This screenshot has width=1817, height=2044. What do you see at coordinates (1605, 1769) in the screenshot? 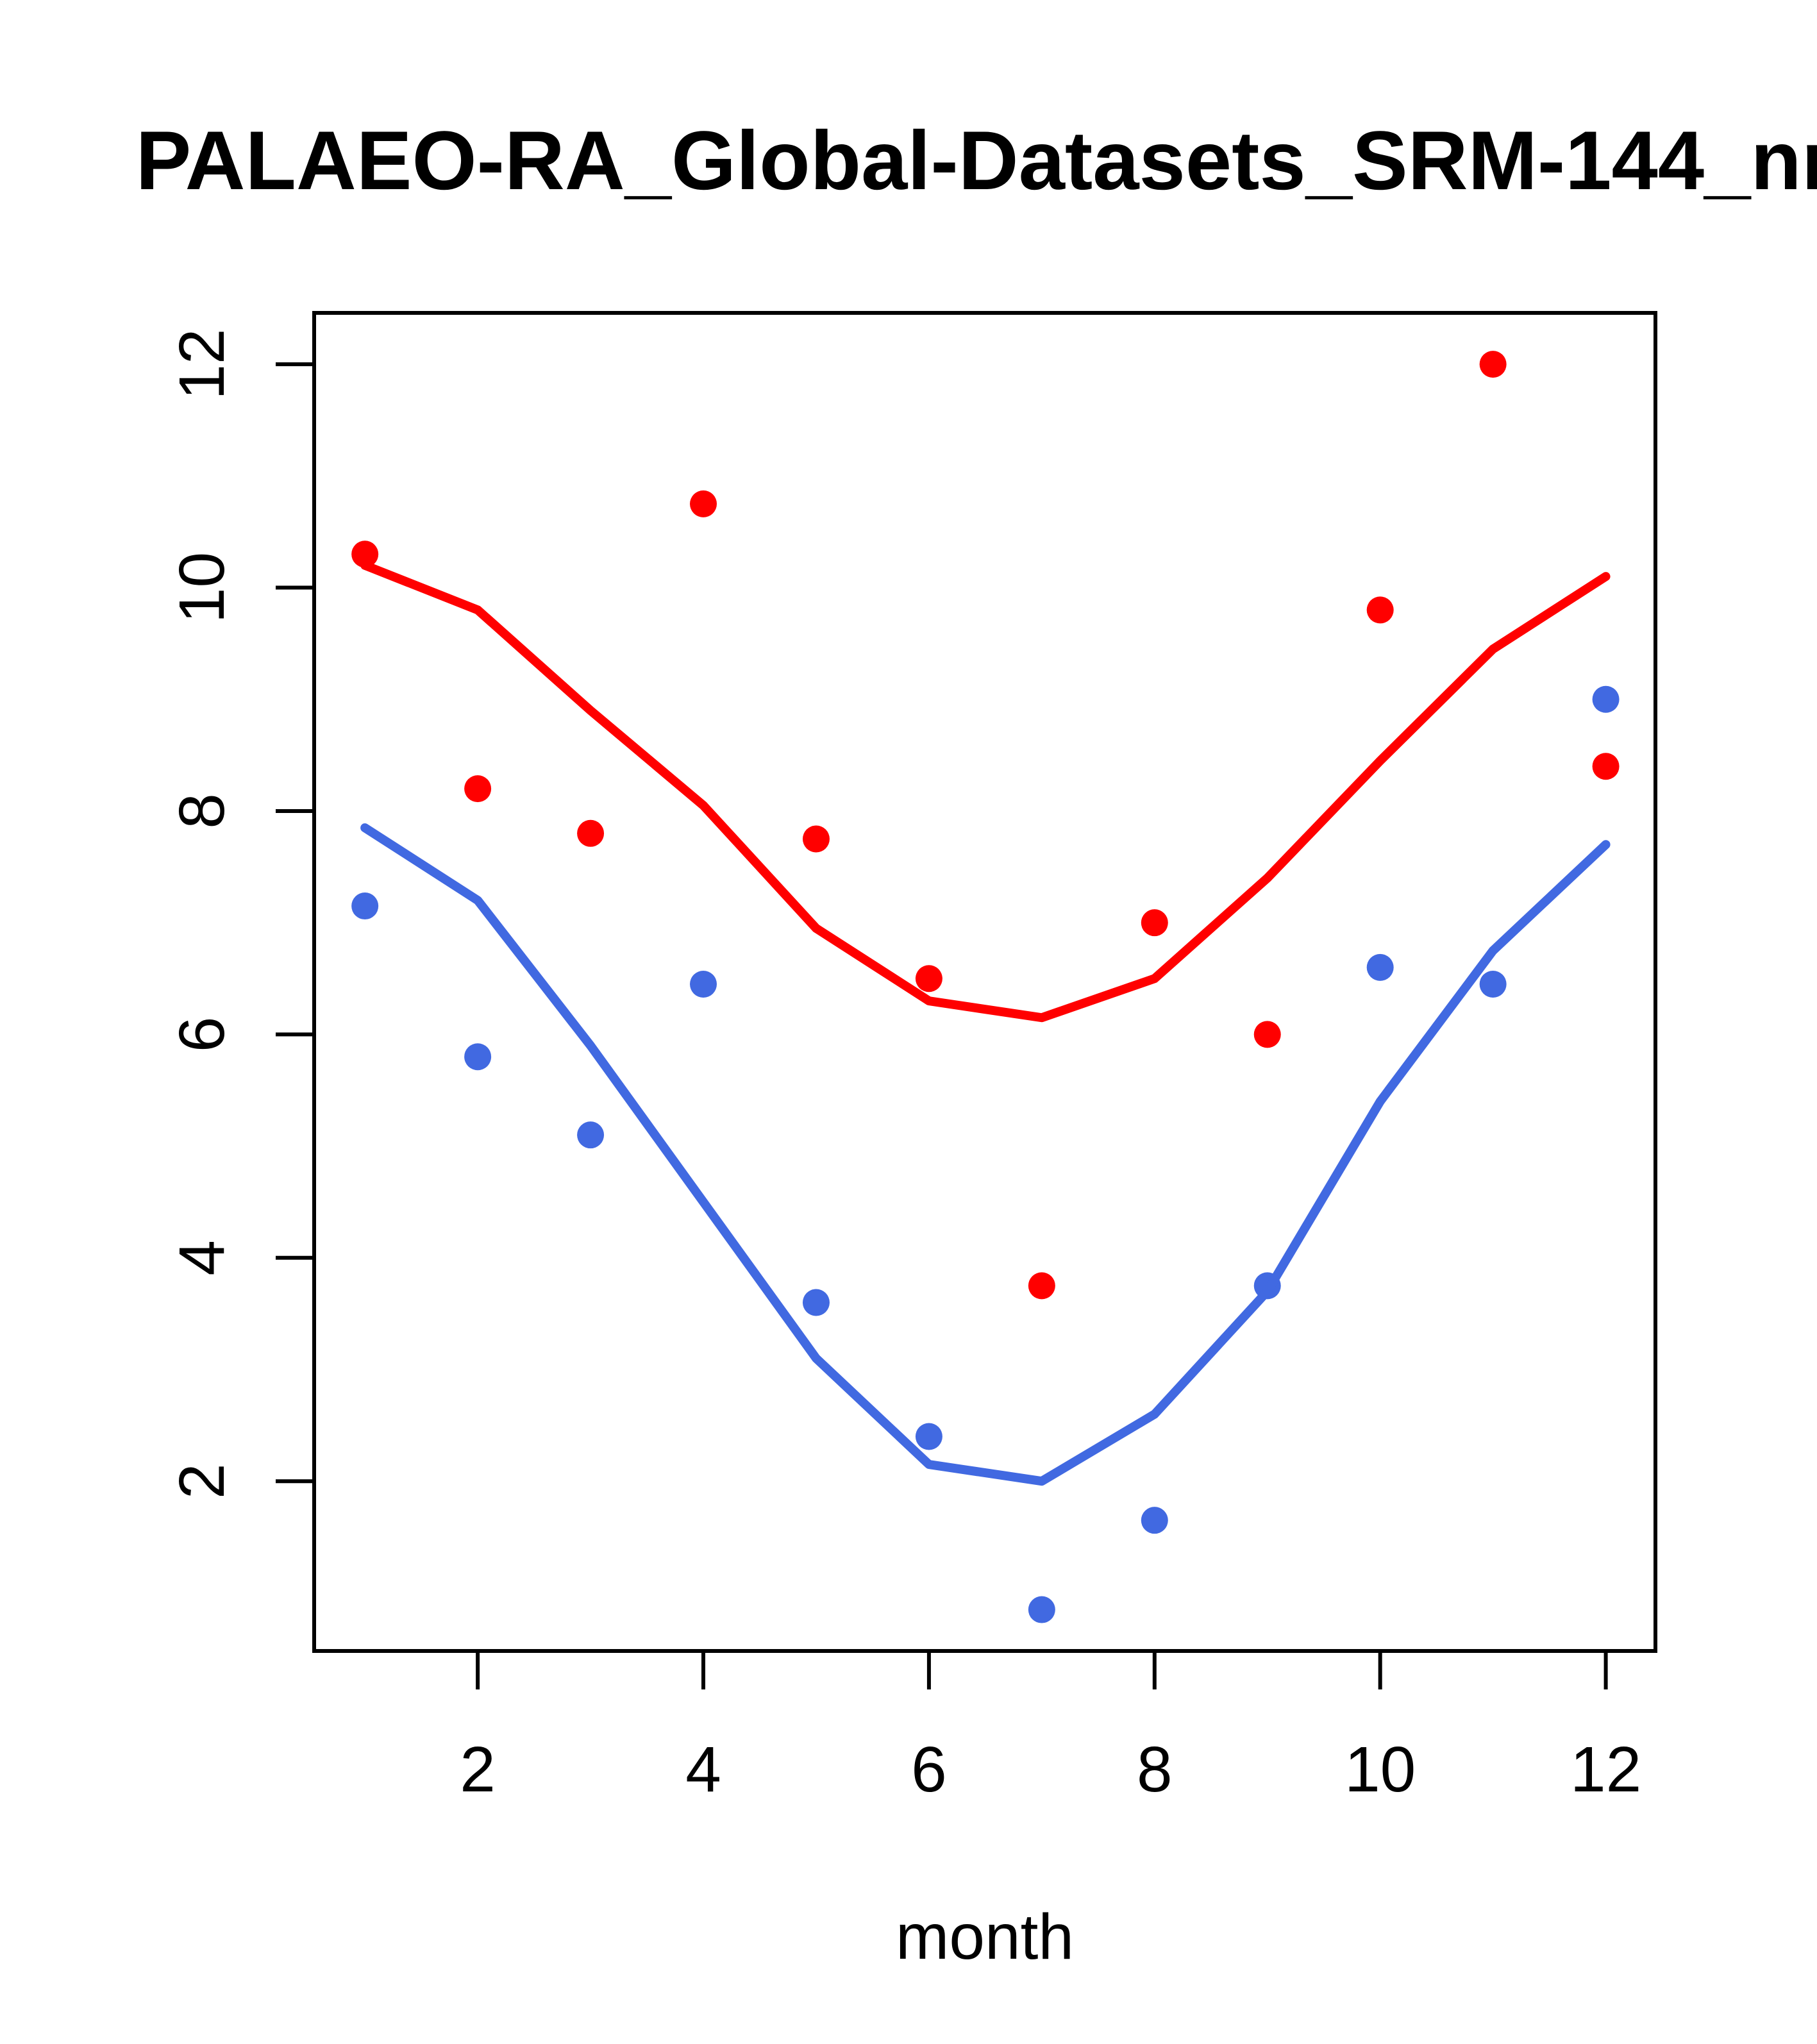
I see `x-tick-label: 12` at bounding box center [1605, 1769].